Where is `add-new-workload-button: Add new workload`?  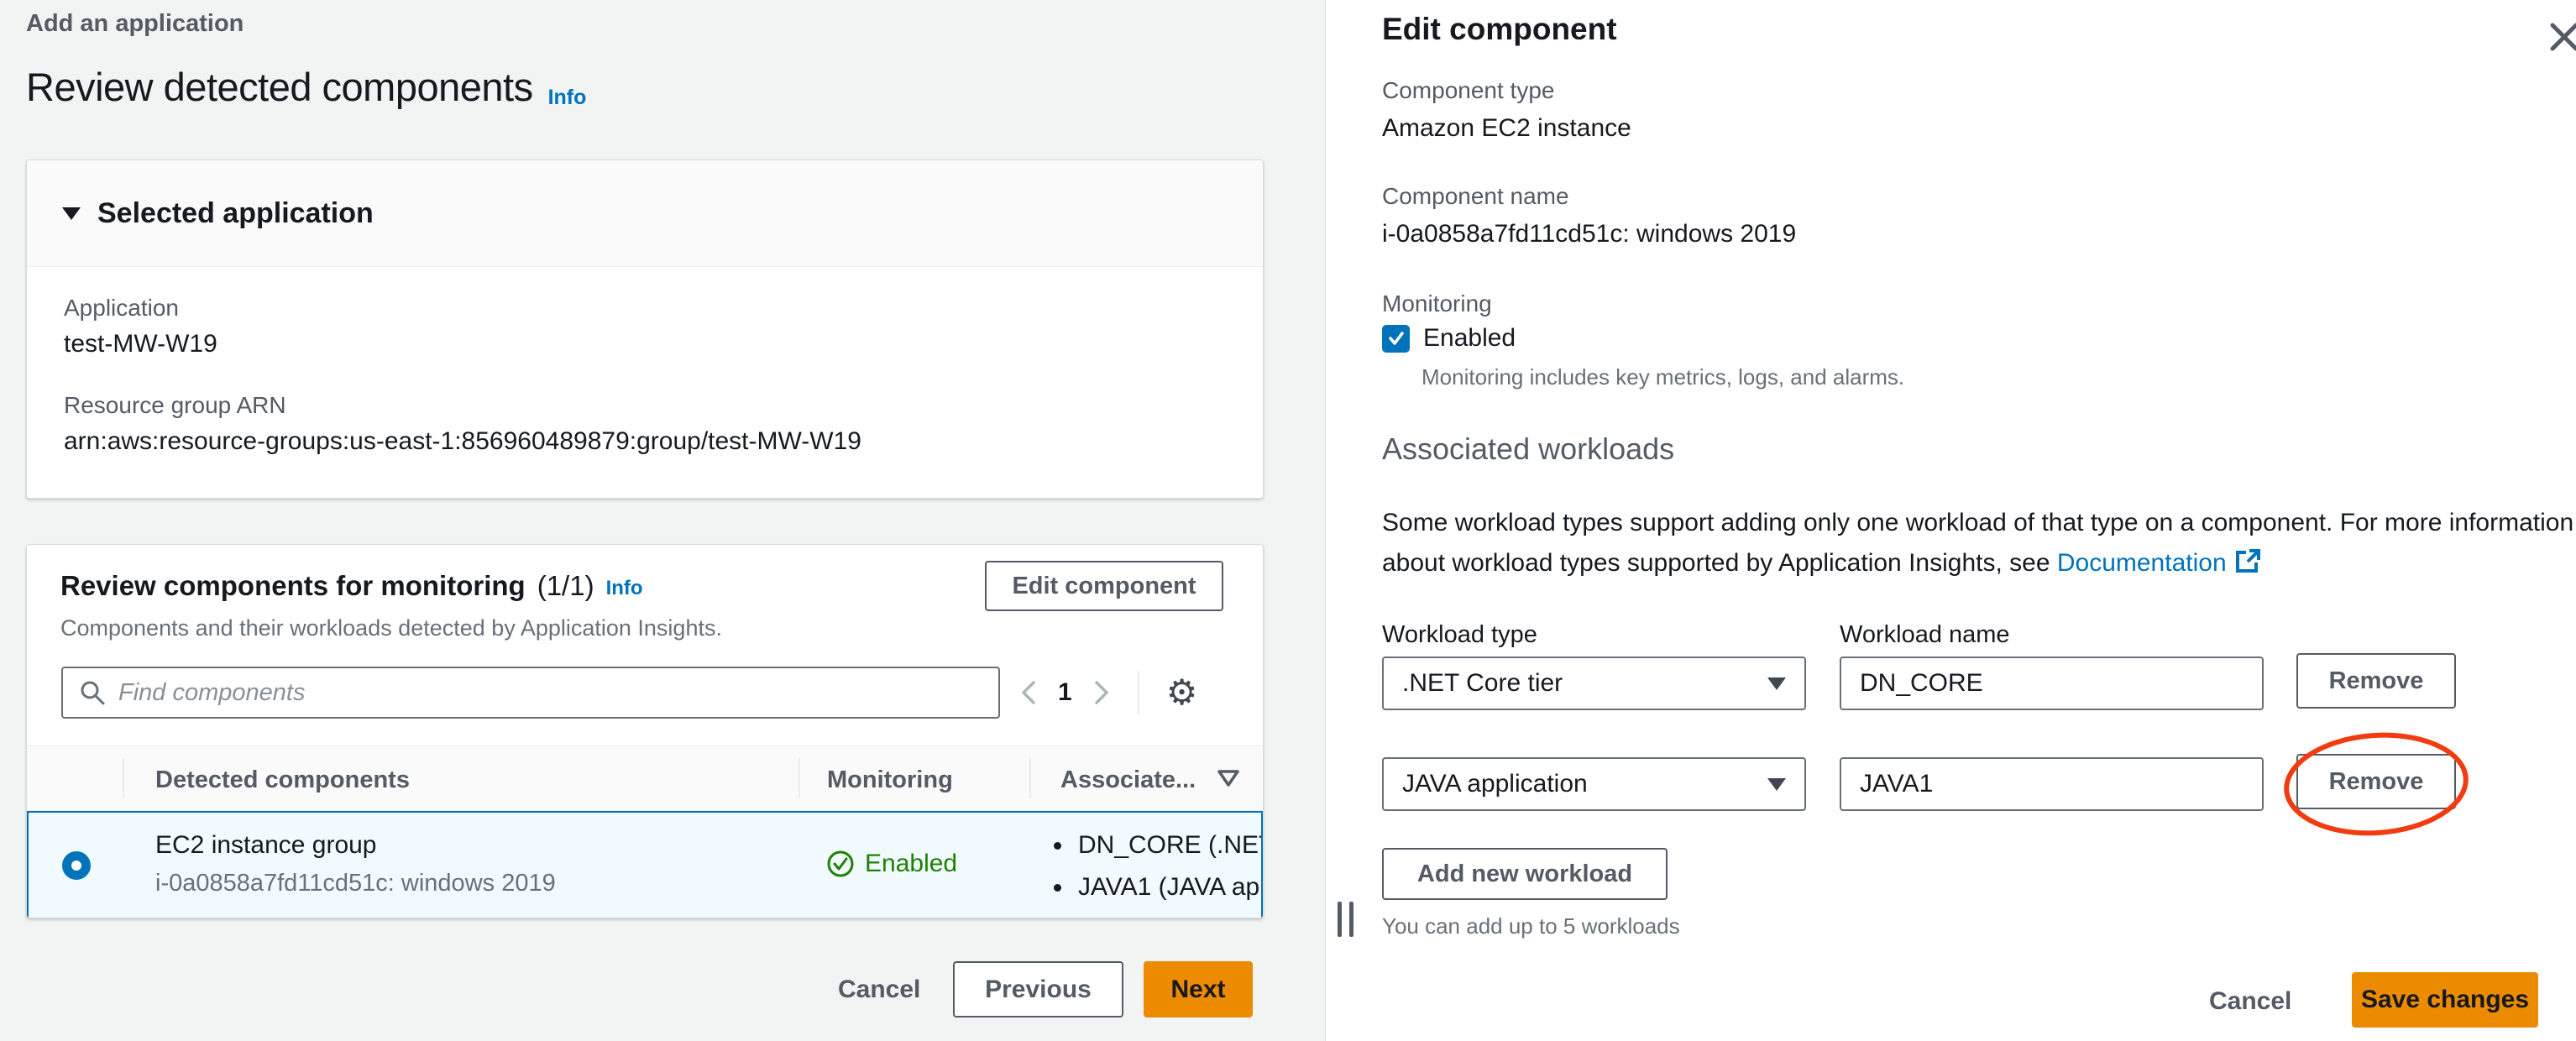 add-new-workload-button: Add new workload is located at coordinates (1525, 874).